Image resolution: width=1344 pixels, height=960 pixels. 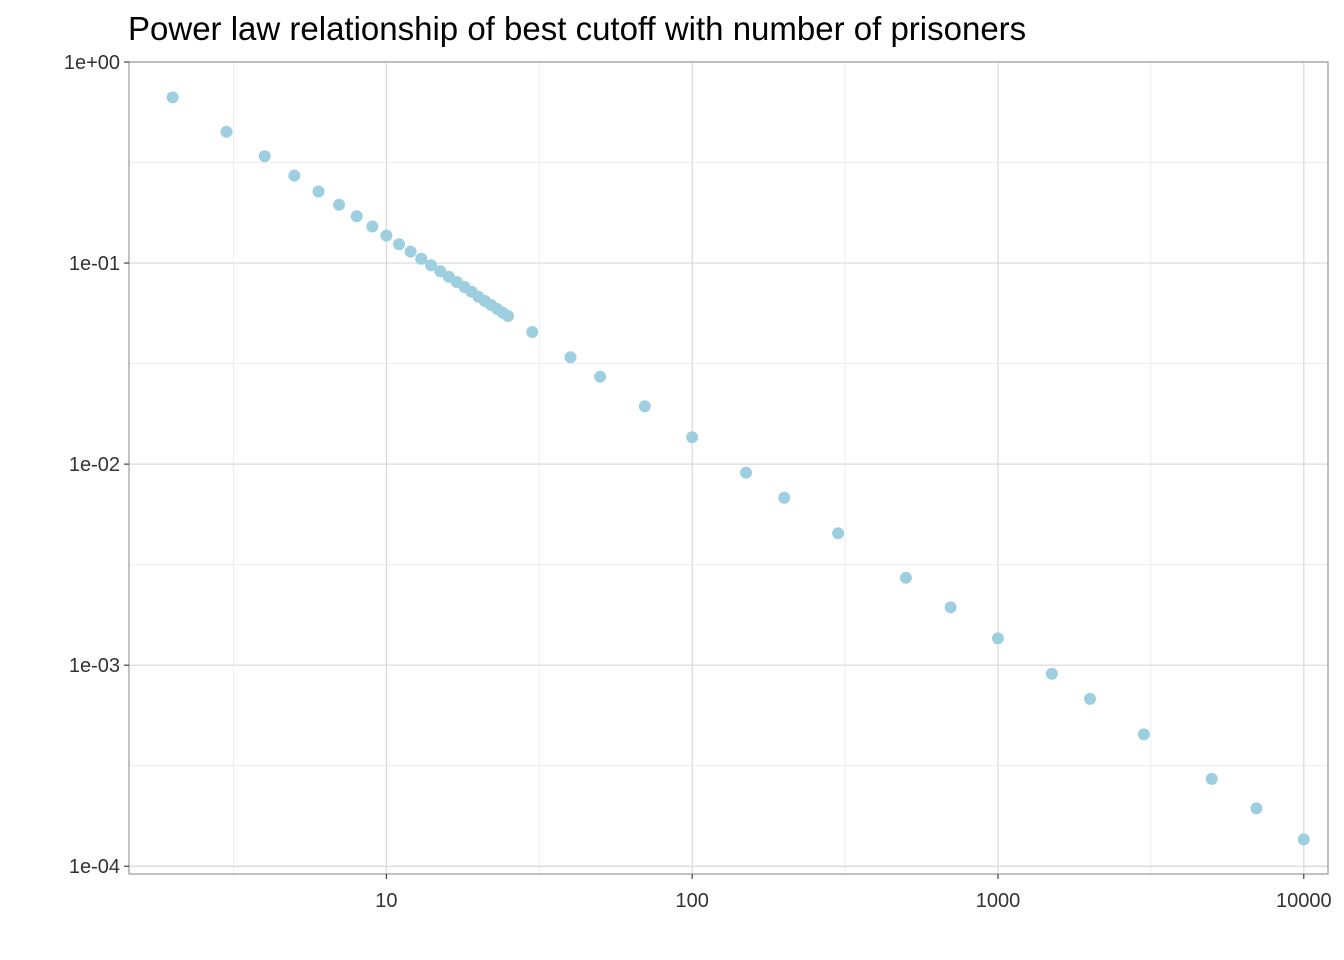 What do you see at coordinates (94, 666) in the screenshot?
I see `y-tick-label: 1e-03` at bounding box center [94, 666].